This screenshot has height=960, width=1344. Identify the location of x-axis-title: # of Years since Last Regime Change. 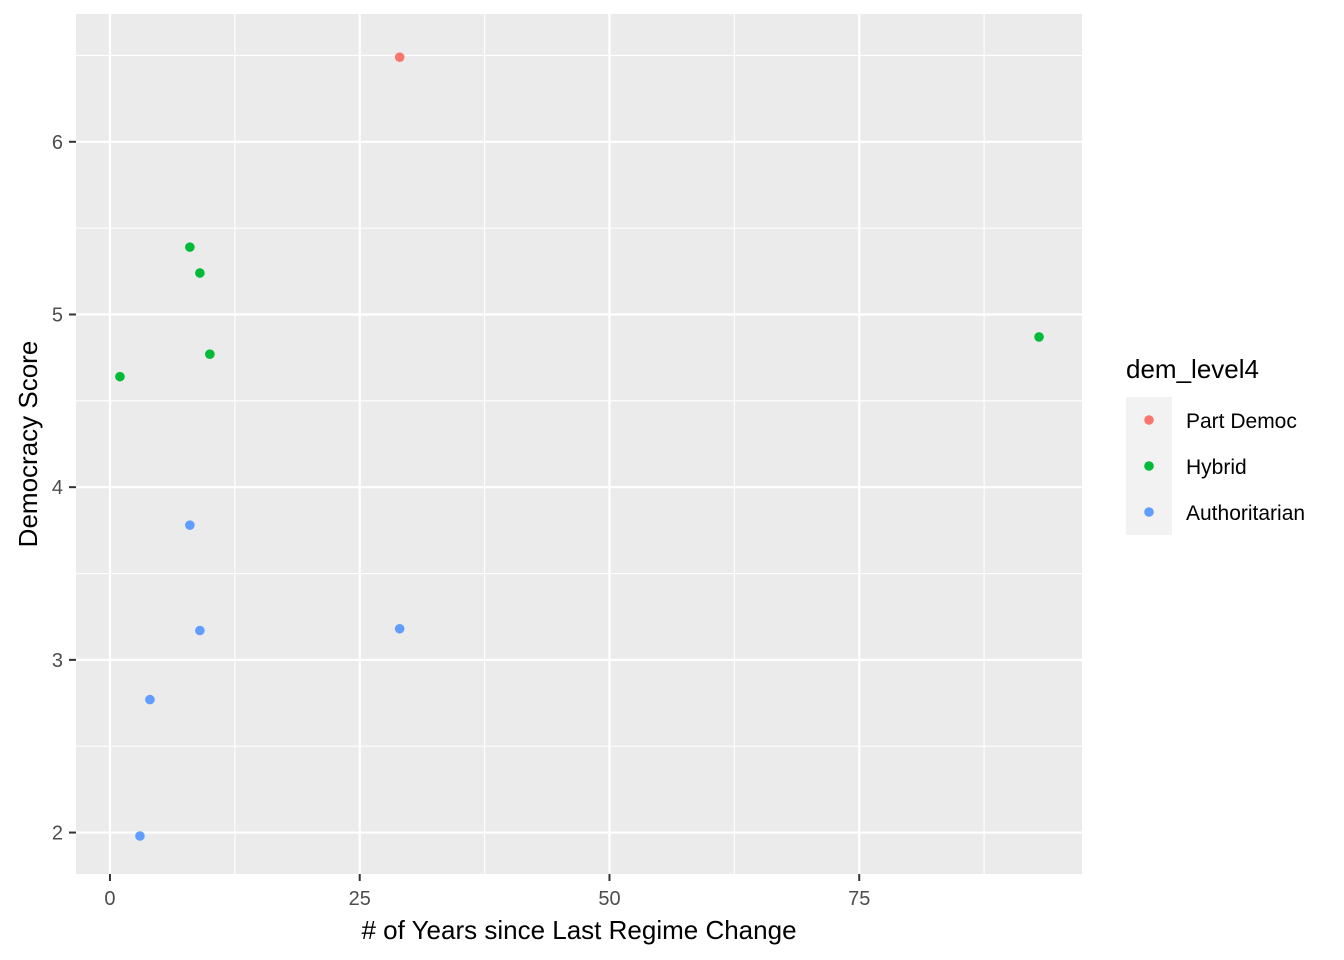
(578, 930).